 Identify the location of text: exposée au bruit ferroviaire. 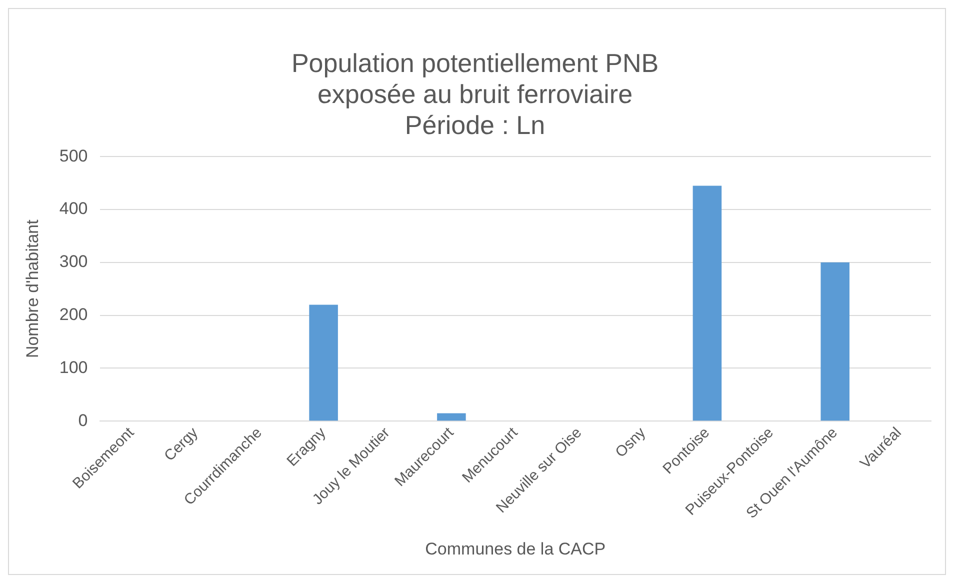
(475, 93).